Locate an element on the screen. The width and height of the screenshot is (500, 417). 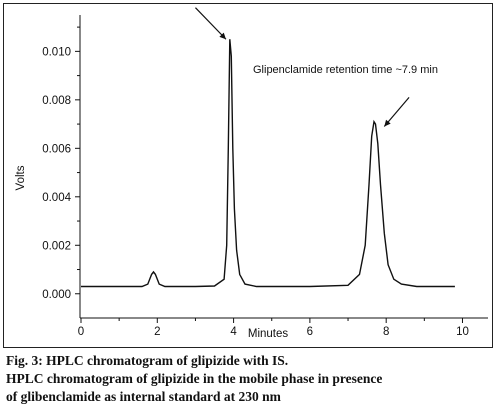
y-tick-label: 0.010 is located at coordinates (56, 52).